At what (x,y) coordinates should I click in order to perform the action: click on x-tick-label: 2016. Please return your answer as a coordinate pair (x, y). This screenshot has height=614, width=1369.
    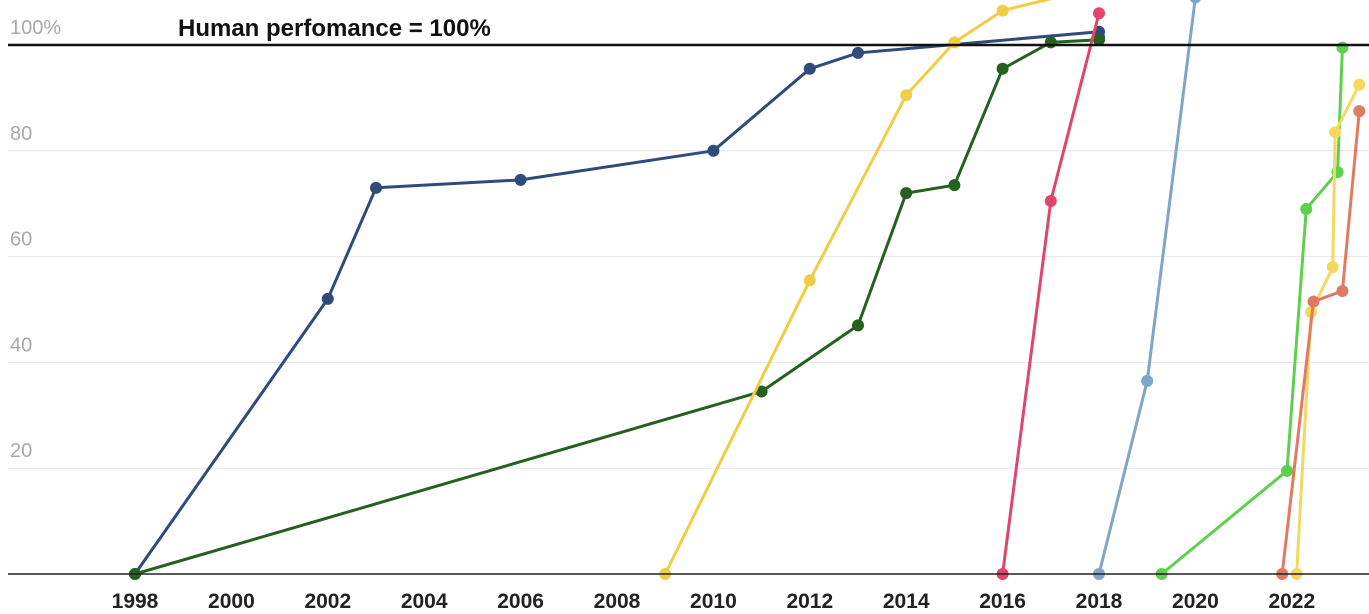
    Looking at the image, I should click on (1002, 601).